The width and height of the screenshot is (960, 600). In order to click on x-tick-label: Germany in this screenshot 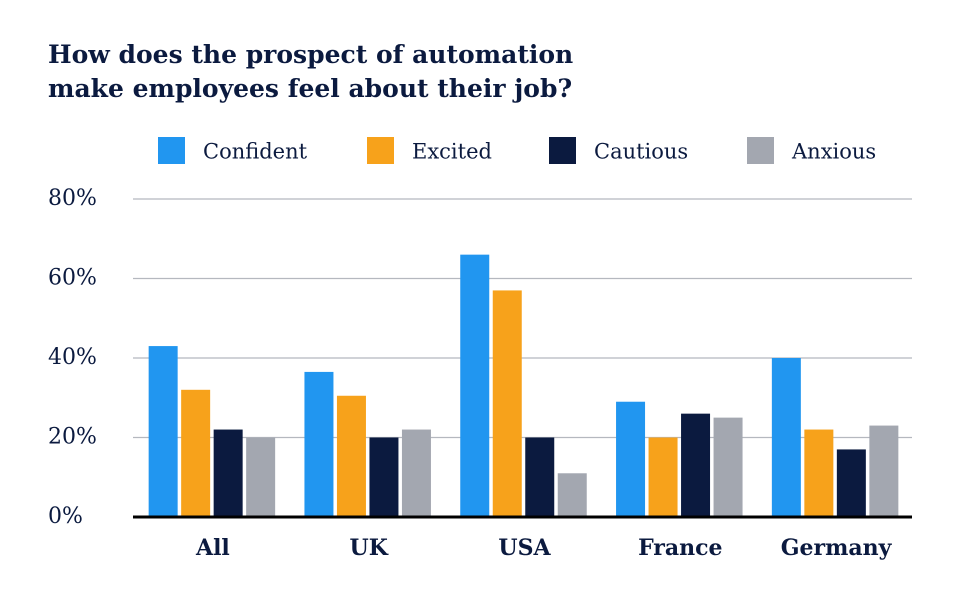, I will do `click(837, 548)`.